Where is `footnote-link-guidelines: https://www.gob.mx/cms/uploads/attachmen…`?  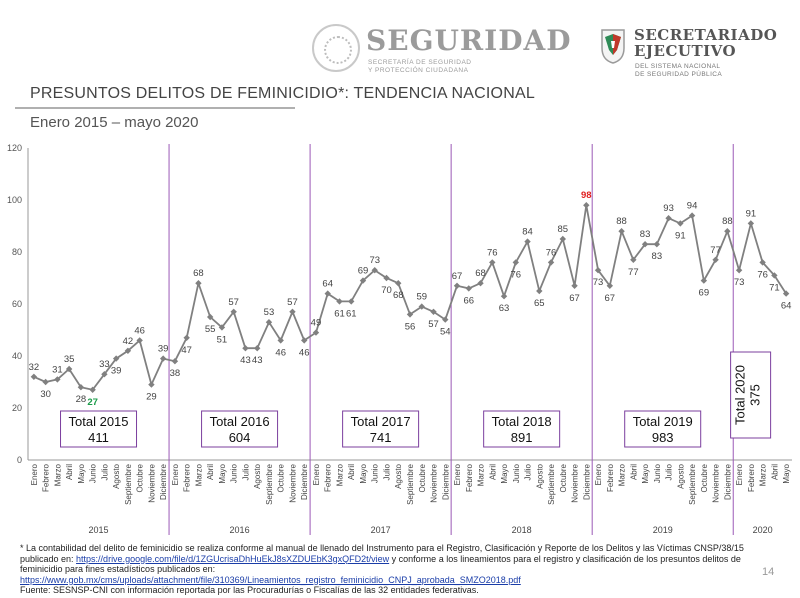 footnote-link-guidelines: https://www.gob.mx/cms/uploads/attachmen… is located at coordinates (270, 579).